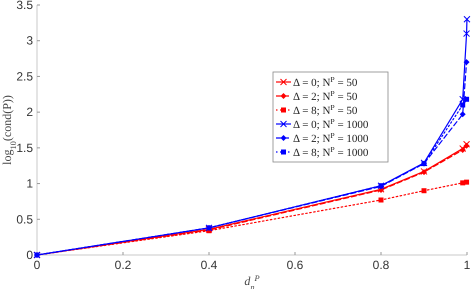 This screenshot has width=474, height=289. Describe the element at coordinates (30, 255) in the screenshot. I see `y-tick-label: 0` at that location.